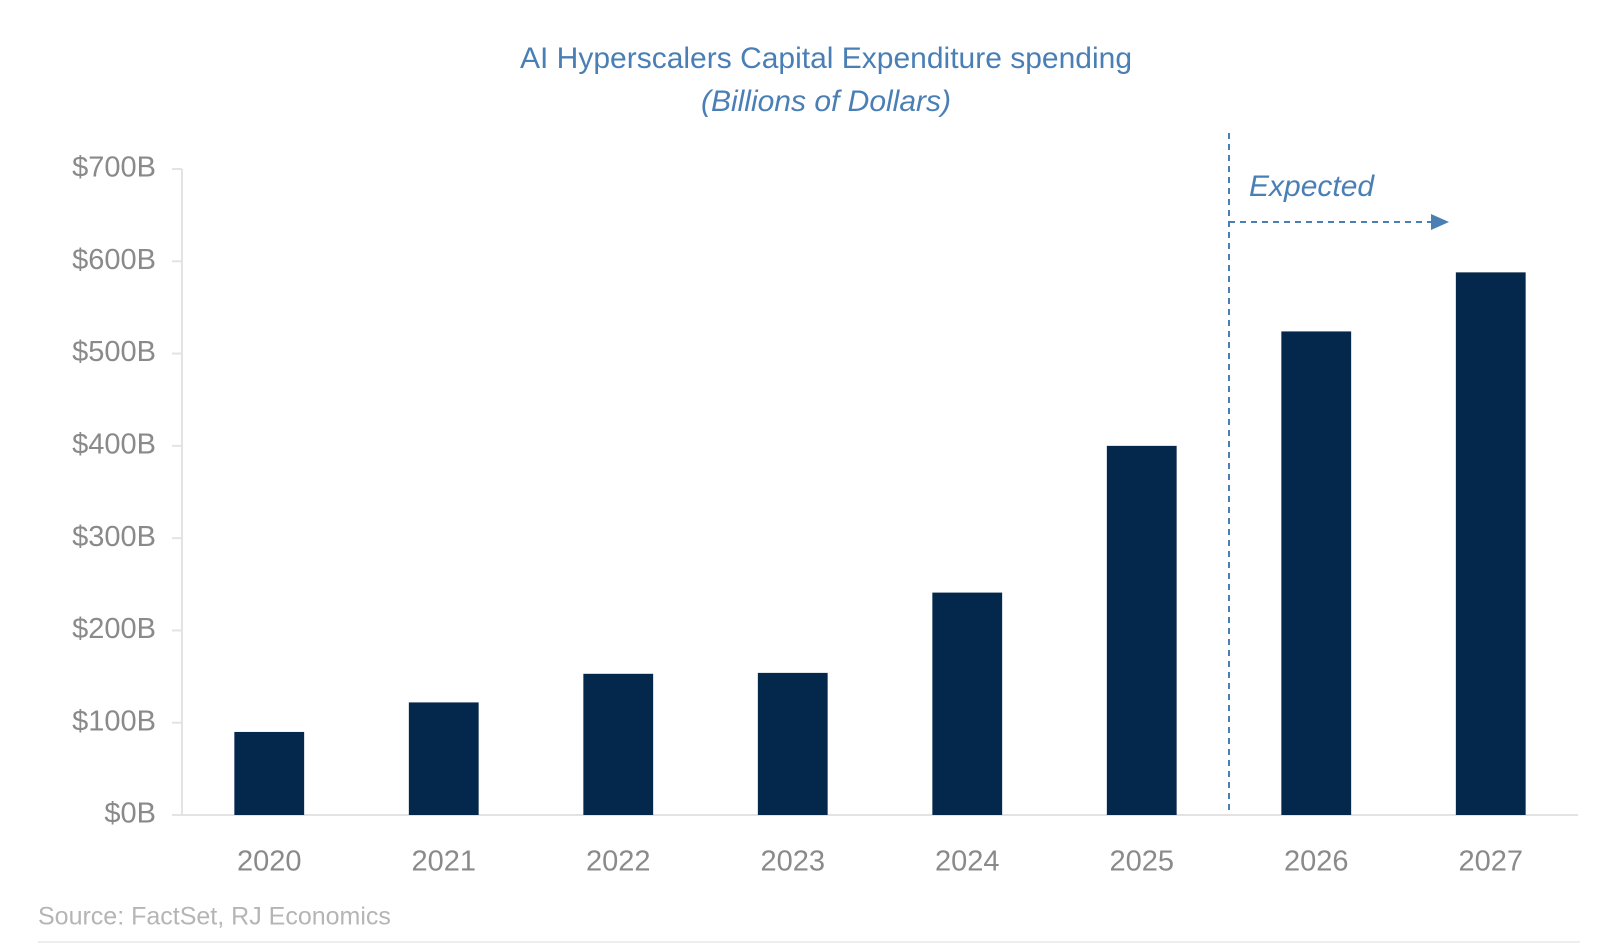 Image resolution: width=1618 pixels, height=946 pixels. Describe the element at coordinates (114, 537) in the screenshot. I see `y-tick-label: $300B` at that location.